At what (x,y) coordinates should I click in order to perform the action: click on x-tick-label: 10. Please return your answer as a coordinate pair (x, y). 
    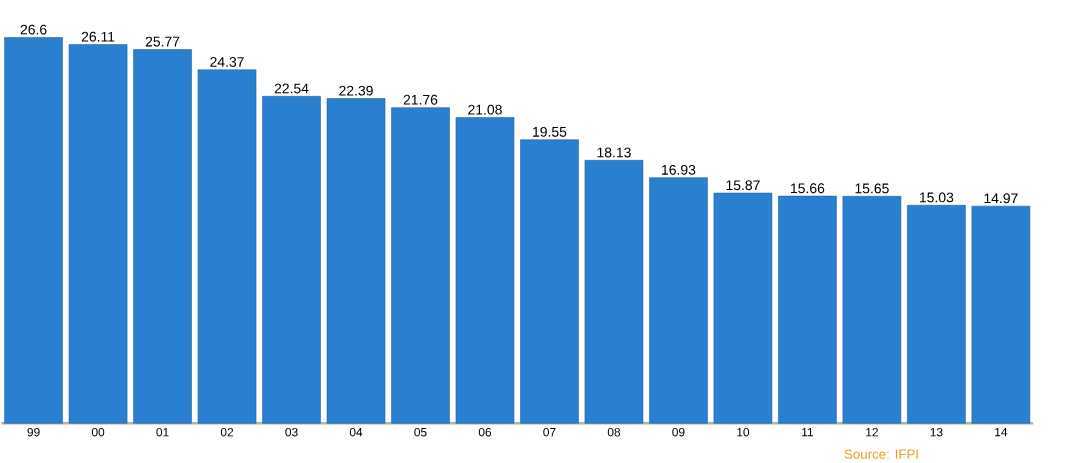
    Looking at the image, I should click on (743, 432).